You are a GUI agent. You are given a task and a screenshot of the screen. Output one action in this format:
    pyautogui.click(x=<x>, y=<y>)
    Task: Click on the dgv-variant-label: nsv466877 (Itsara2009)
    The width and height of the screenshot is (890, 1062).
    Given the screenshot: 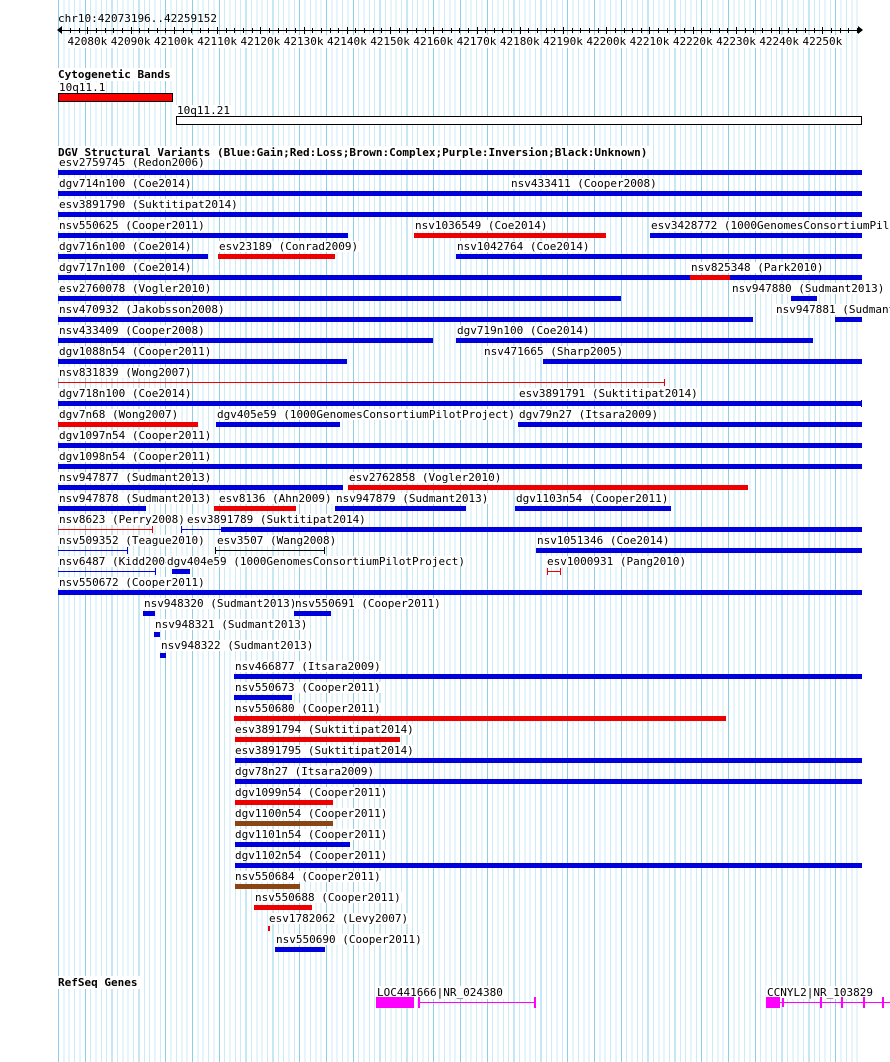 What is the action you would take?
    pyautogui.click(x=308, y=666)
    